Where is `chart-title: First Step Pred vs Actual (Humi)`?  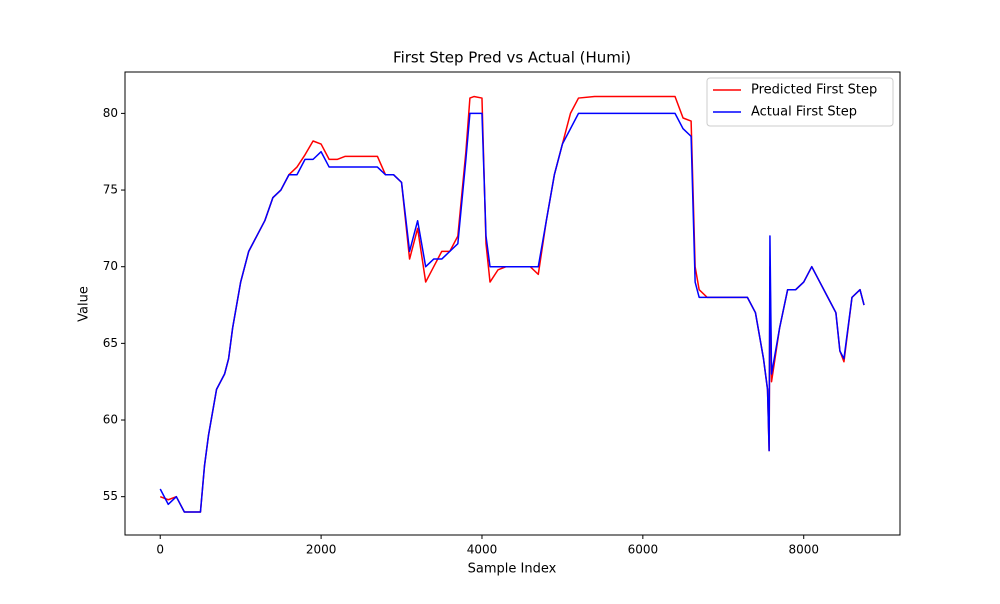 chart-title: First Step Pred vs Actual (Humi) is located at coordinates (512, 58).